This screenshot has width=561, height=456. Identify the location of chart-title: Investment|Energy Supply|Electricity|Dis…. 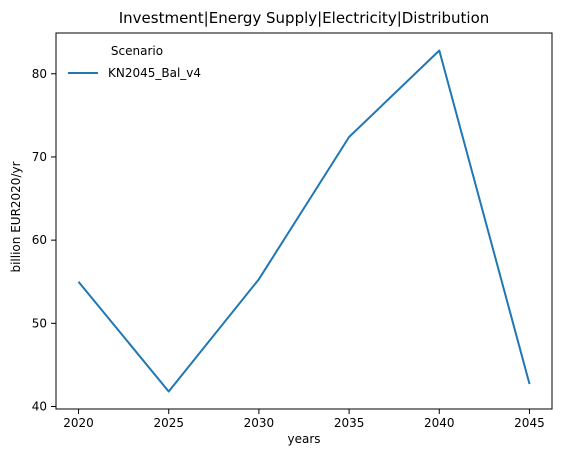
(304, 18).